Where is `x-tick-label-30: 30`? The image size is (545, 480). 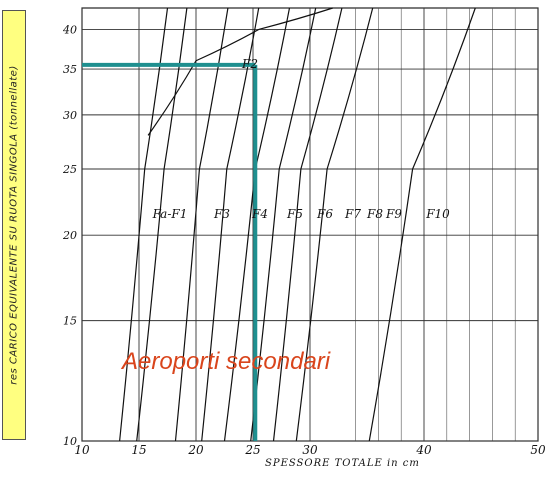
x-tick-label-30: 30 is located at coordinates (310, 450).